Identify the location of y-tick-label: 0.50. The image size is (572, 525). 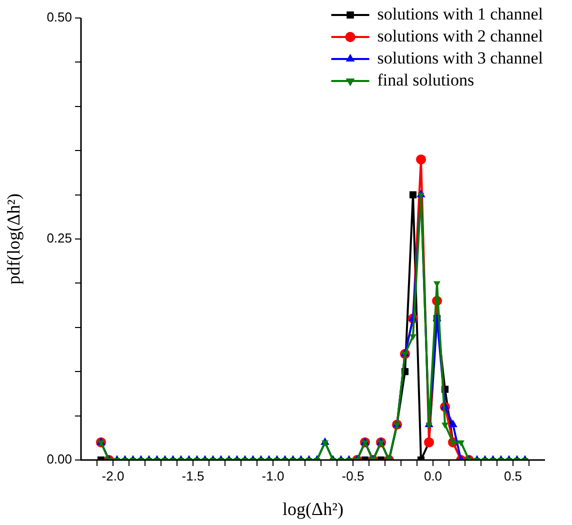
(59, 17).